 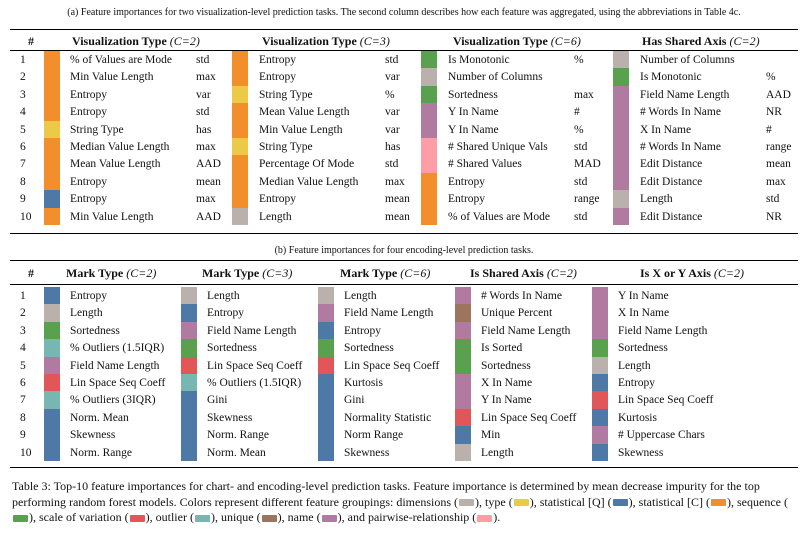 What do you see at coordinates (254, 383) in the screenshot?
I see `feature-name: % Outliers (1.5IQR)` at bounding box center [254, 383].